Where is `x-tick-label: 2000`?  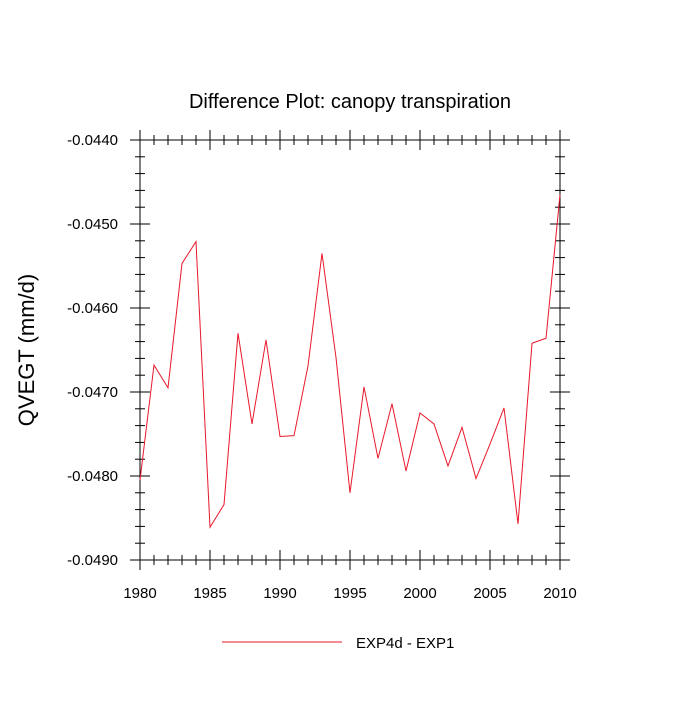 x-tick-label: 2000 is located at coordinates (419, 593).